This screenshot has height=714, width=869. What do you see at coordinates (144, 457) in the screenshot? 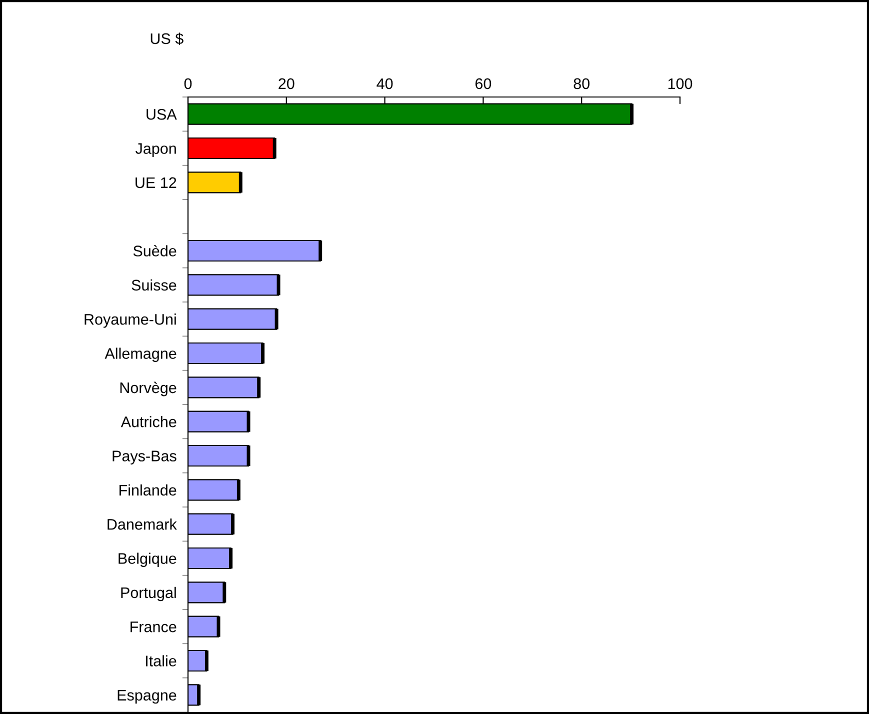
I see `y-tick-label: Pays-Bas` at bounding box center [144, 457].